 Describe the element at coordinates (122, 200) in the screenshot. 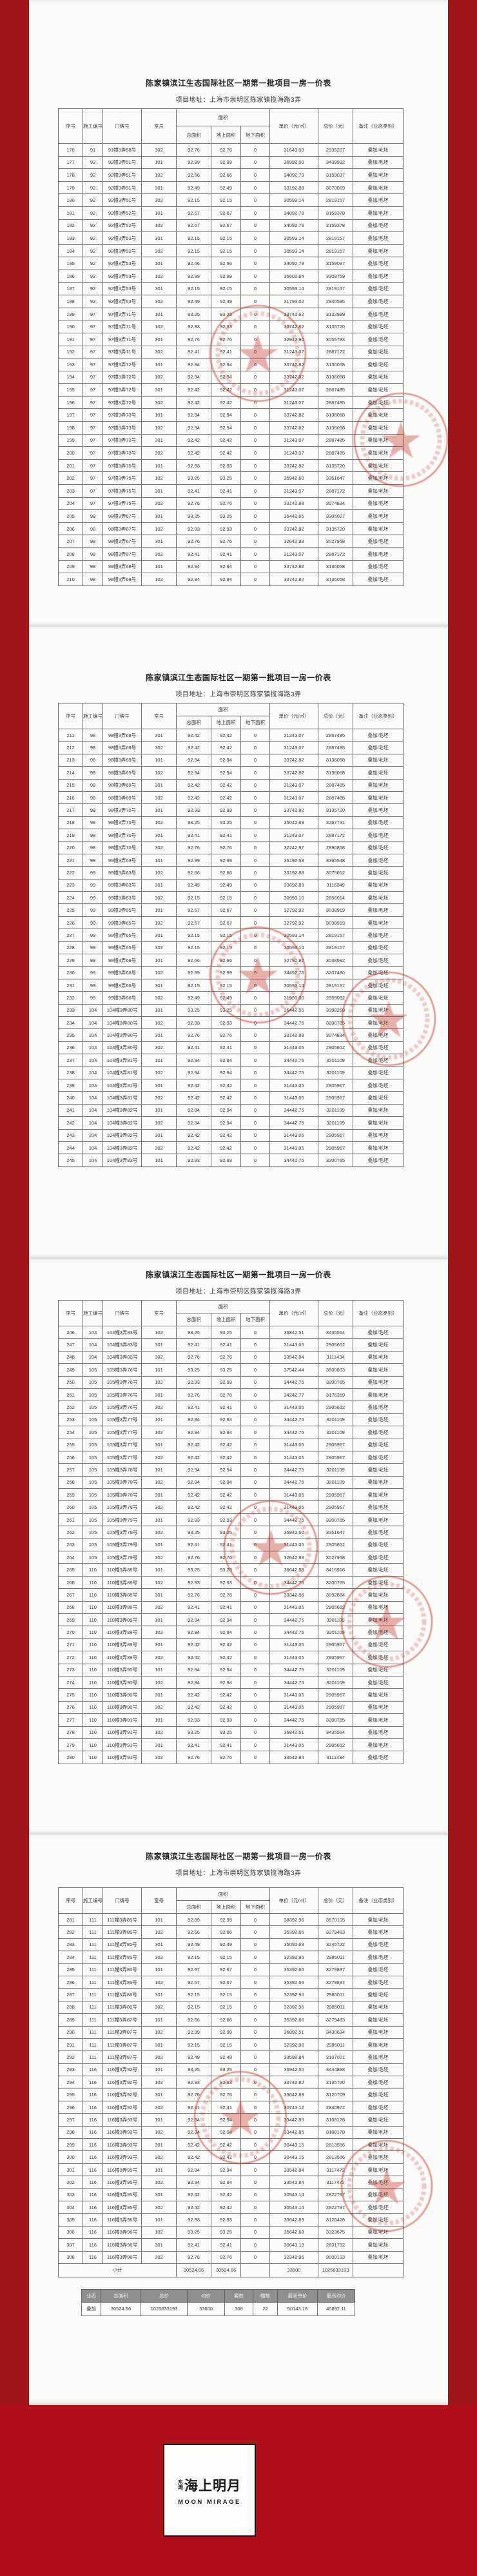

I see `cell-door: 92幢3弄51号` at that location.